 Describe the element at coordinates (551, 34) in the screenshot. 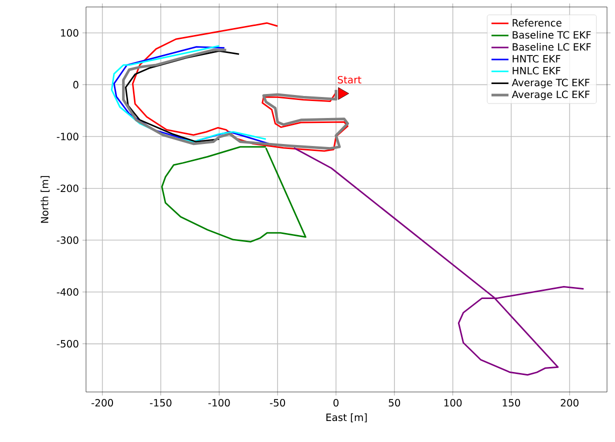

I see `legend-label: Baseline TC EKF` at that location.